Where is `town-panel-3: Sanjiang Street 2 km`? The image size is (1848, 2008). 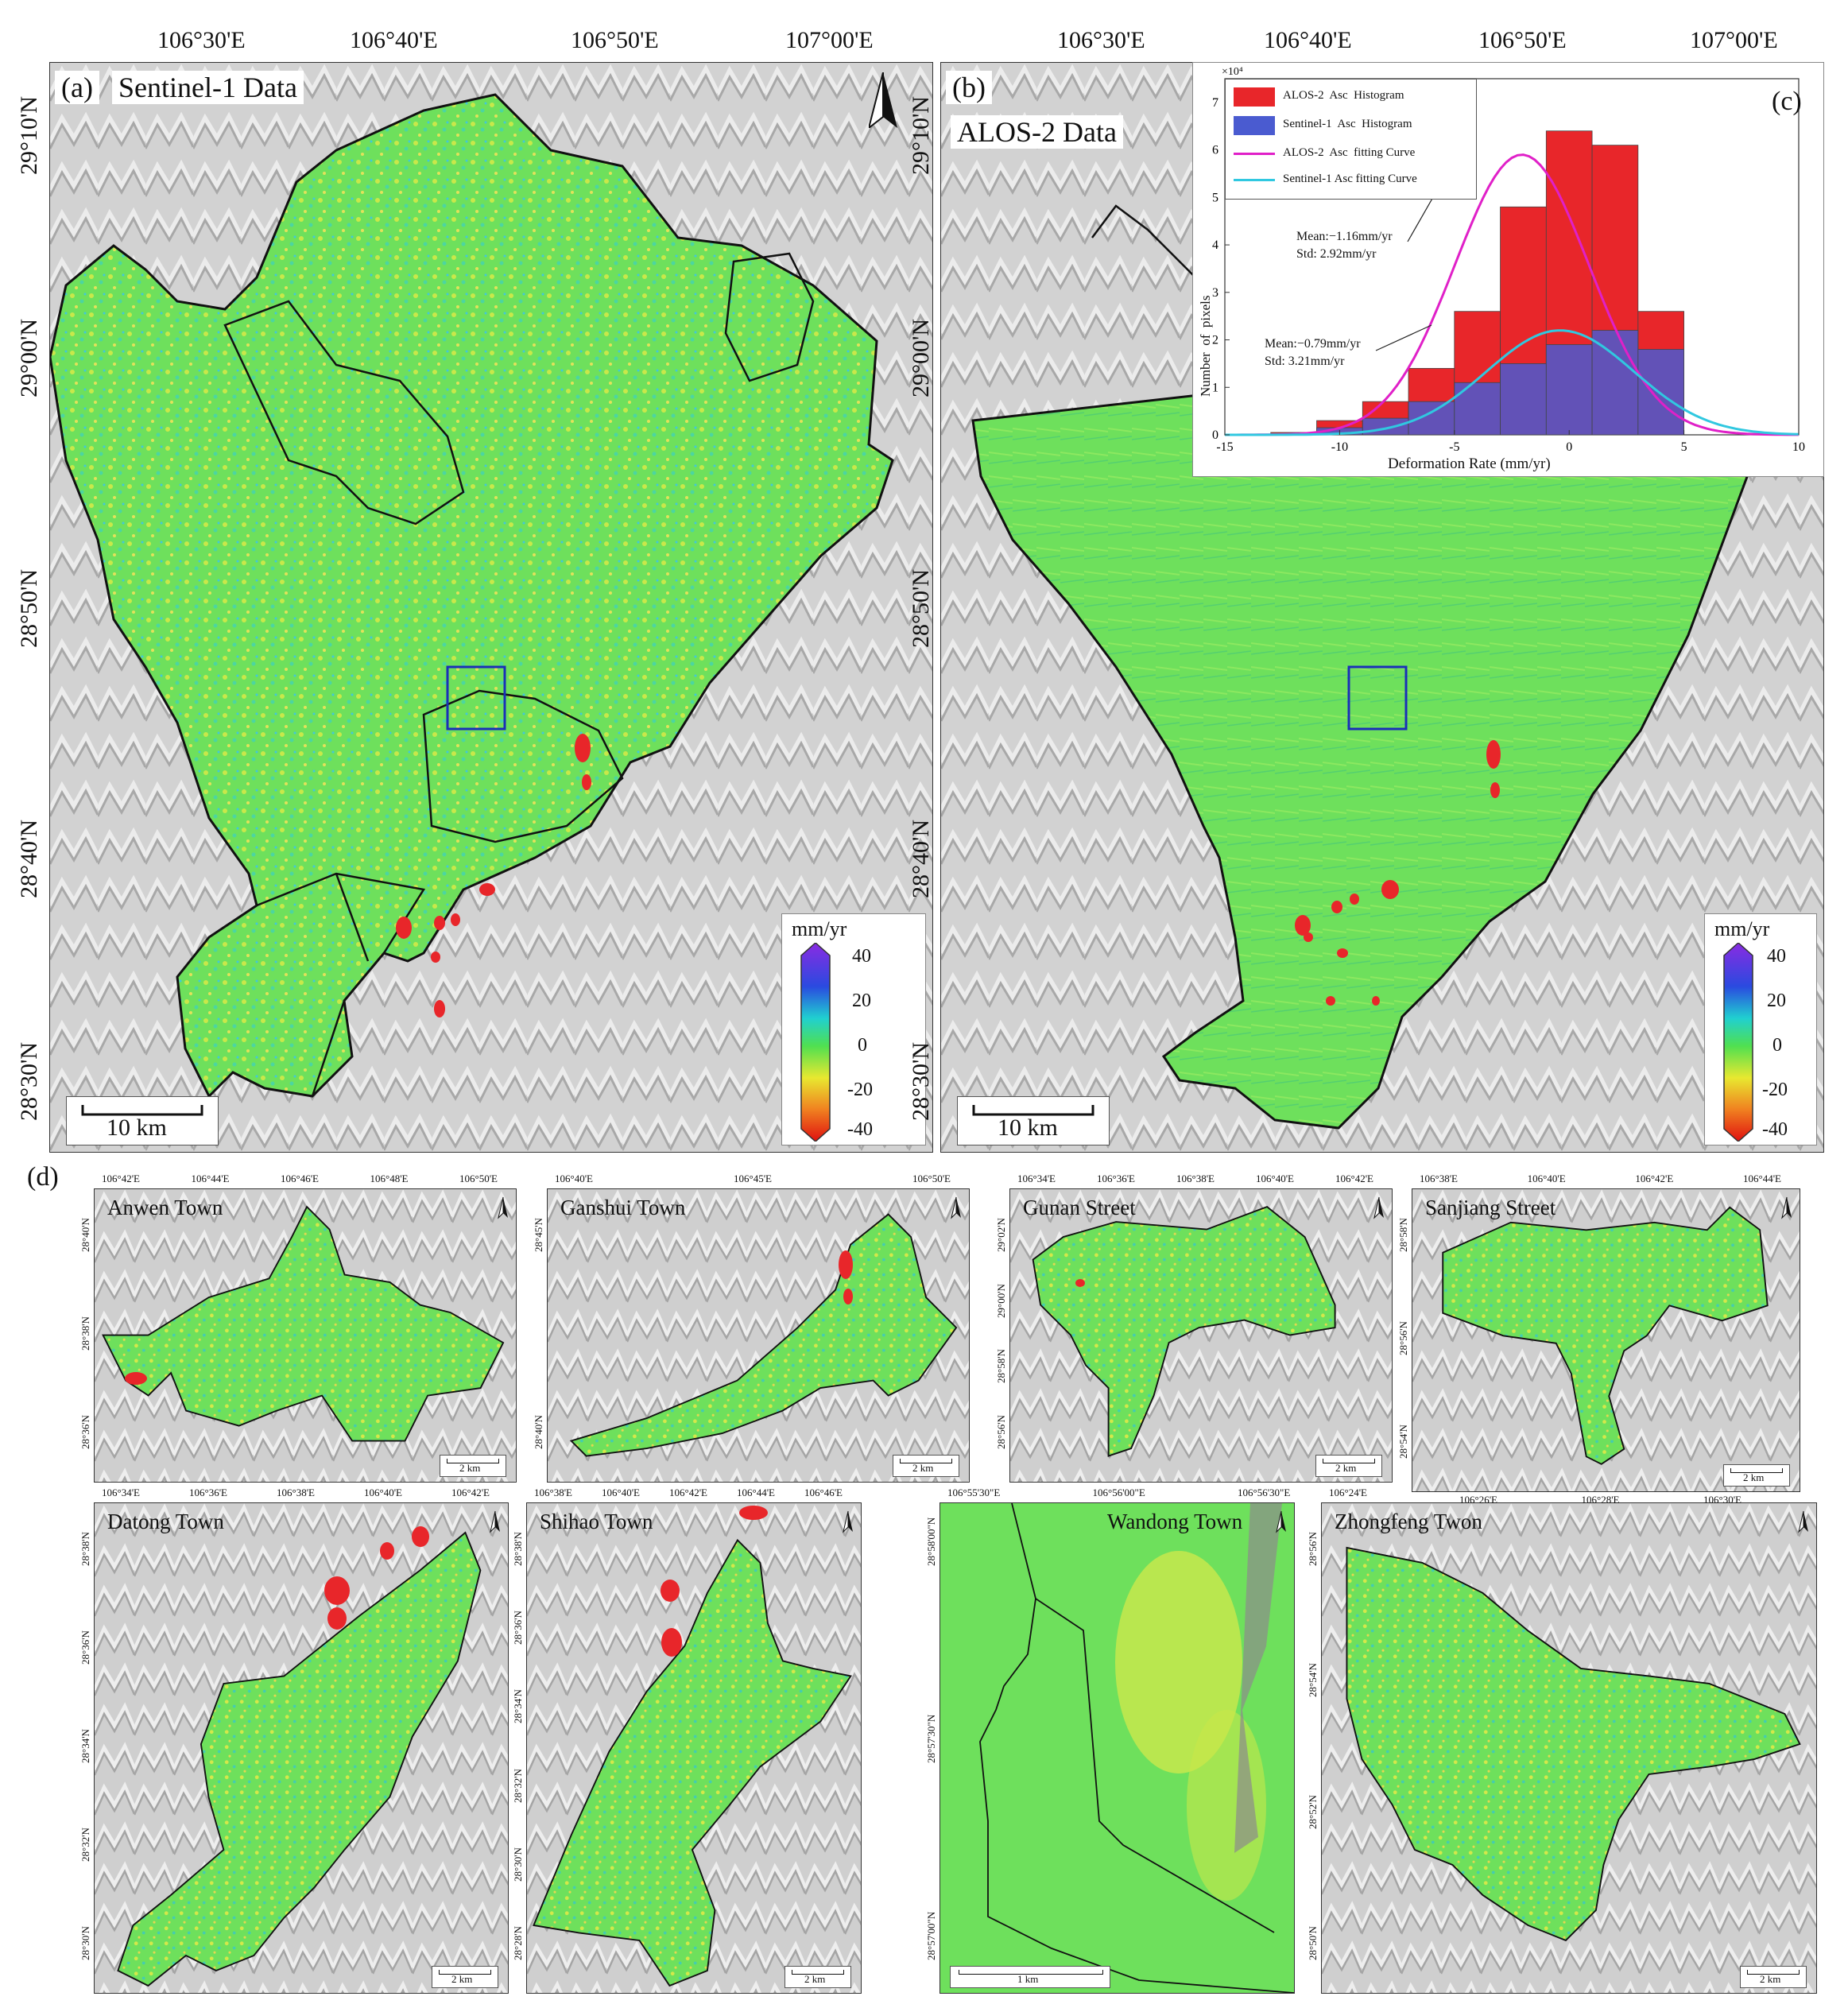 town-panel-3: Sanjiang Street 2 km is located at coordinates (1606, 1340).